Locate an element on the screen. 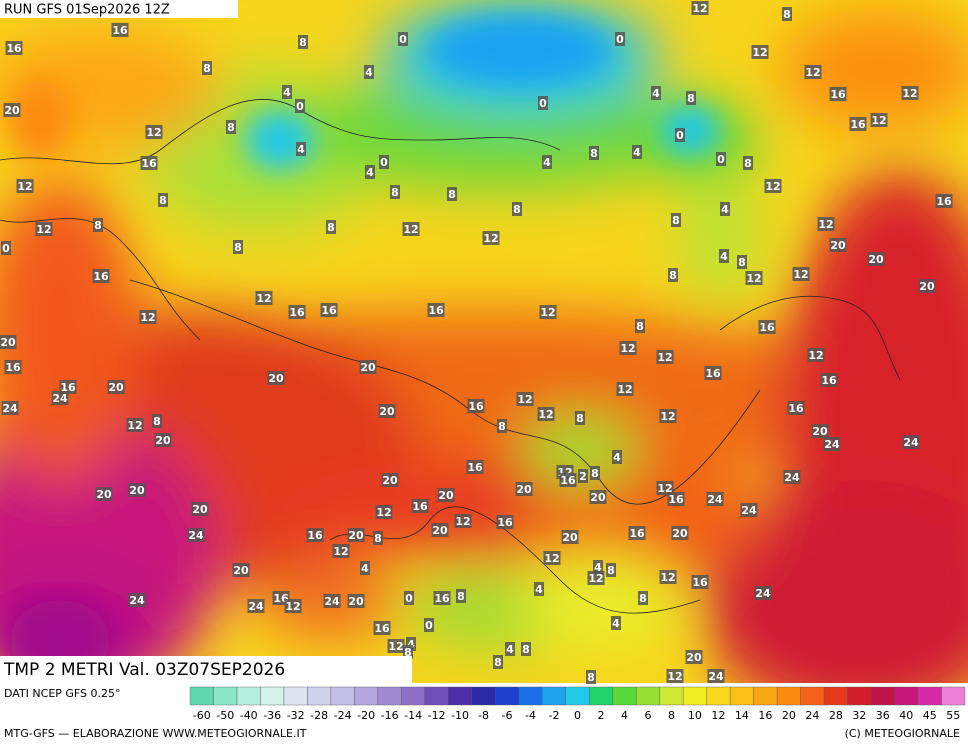 The width and height of the screenshot is (968, 749). legend-label: -2 is located at coordinates (554, 715).